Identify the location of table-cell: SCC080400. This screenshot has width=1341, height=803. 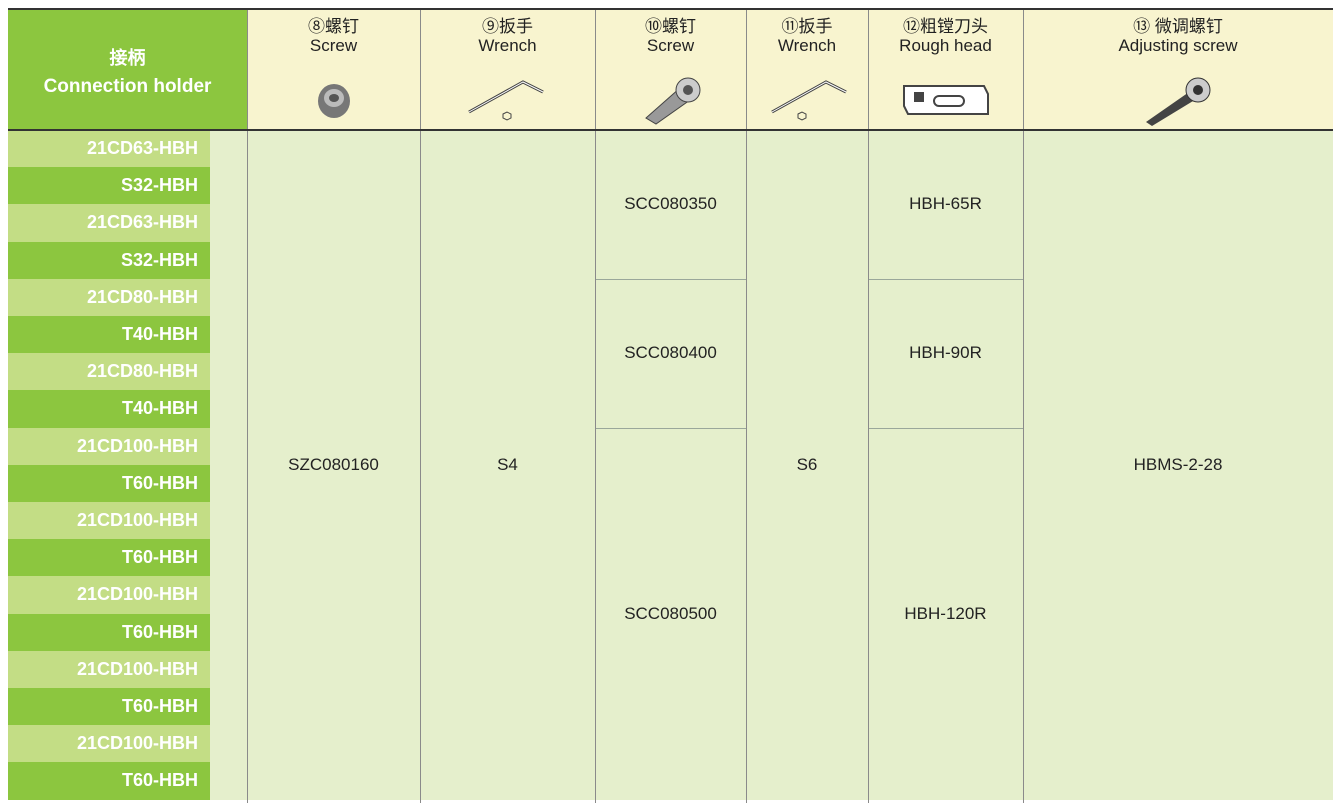
(670, 353).